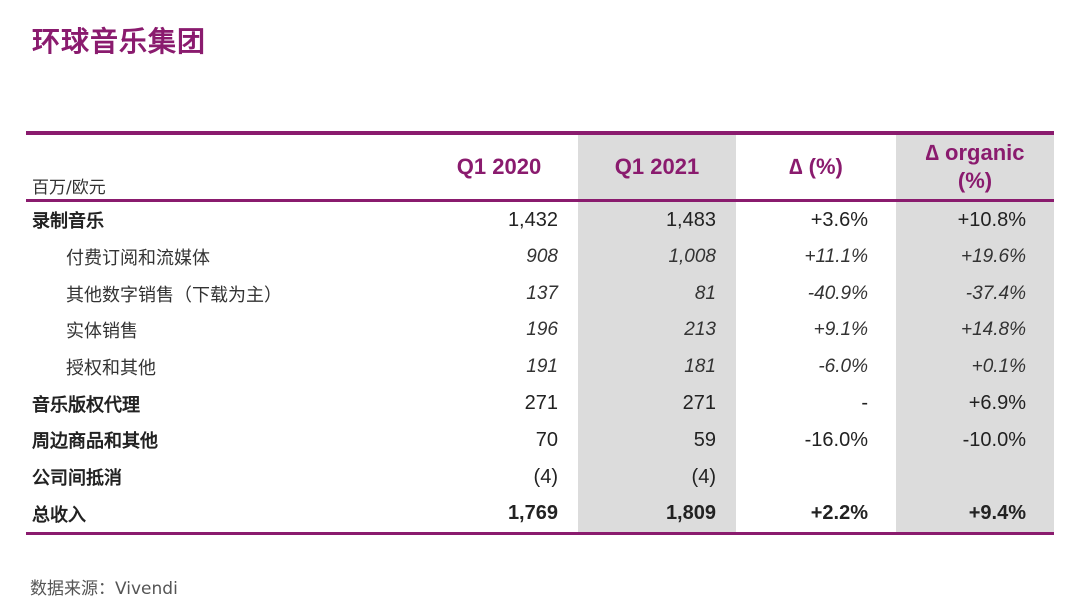  I want to click on cell-organic: -10.0%, so click(994, 439).